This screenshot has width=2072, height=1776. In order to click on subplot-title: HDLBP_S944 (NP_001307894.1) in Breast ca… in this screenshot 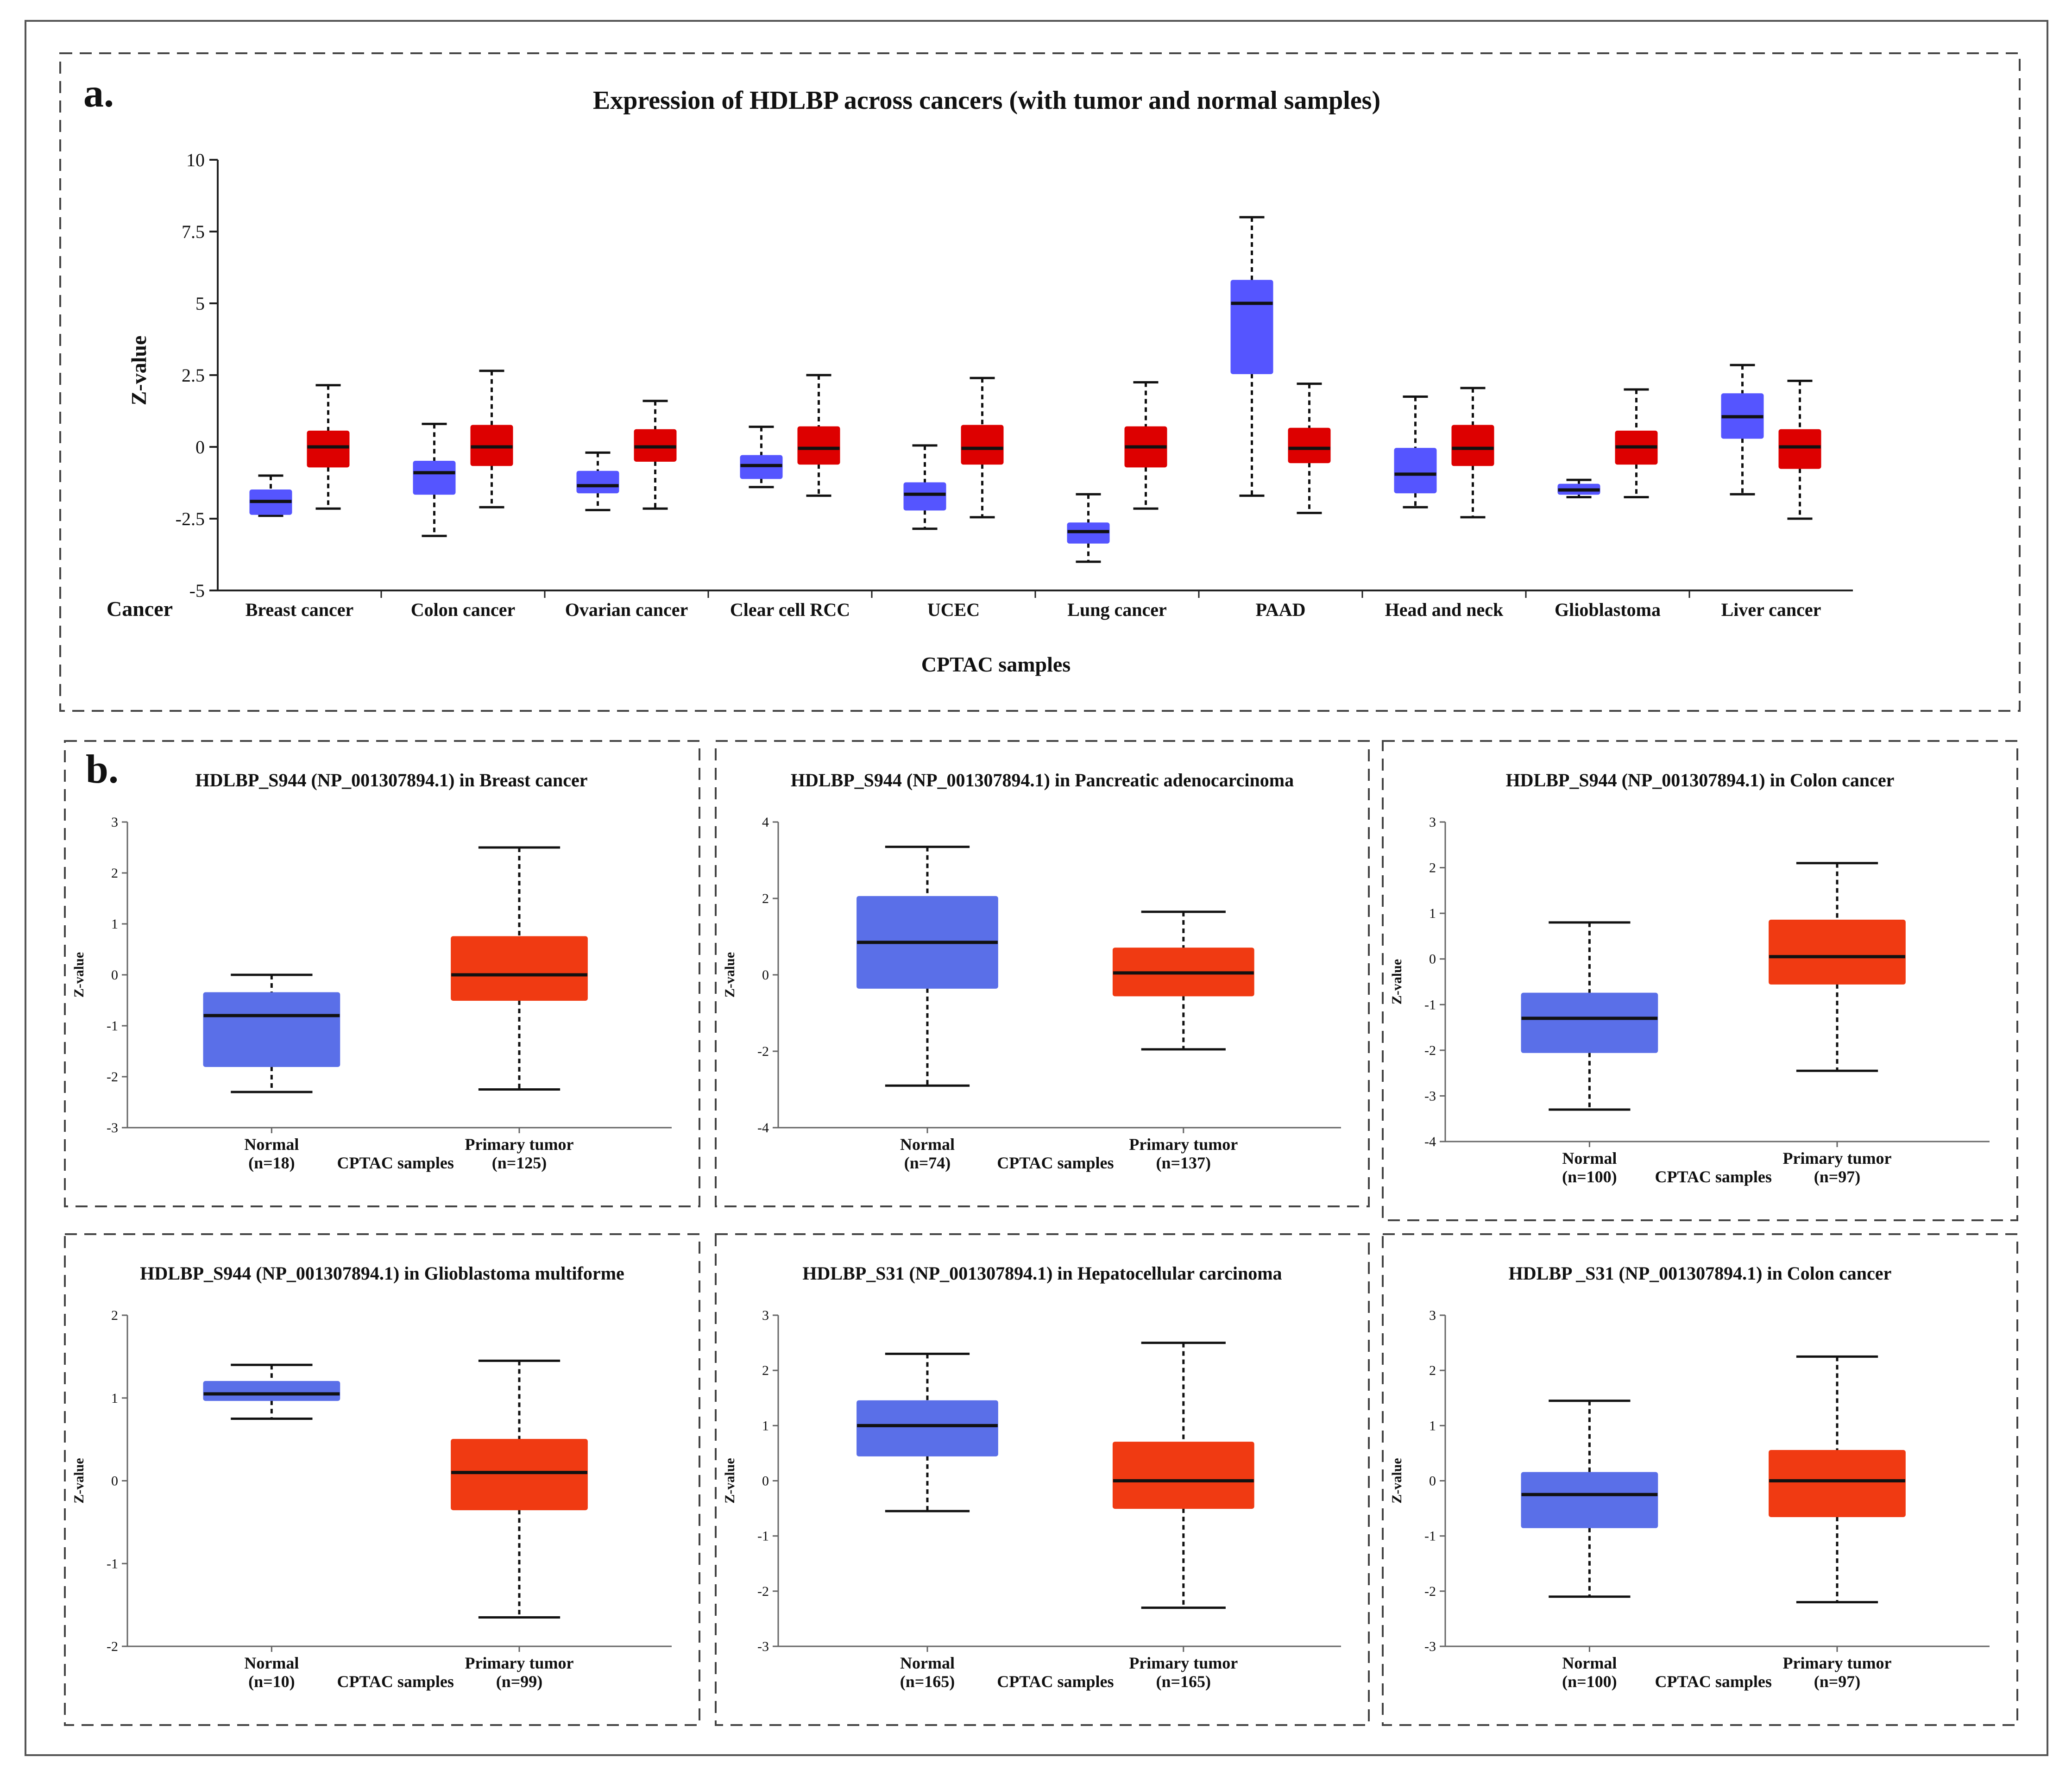, I will do `click(391, 780)`.